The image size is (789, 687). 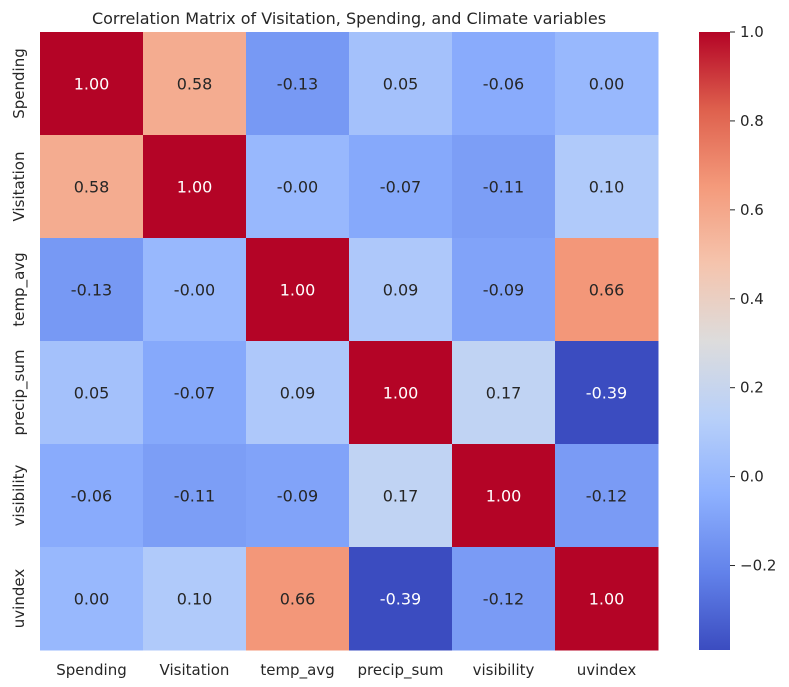 What do you see at coordinates (504, 670) in the screenshot?
I see `x-tick-label: visibility` at bounding box center [504, 670].